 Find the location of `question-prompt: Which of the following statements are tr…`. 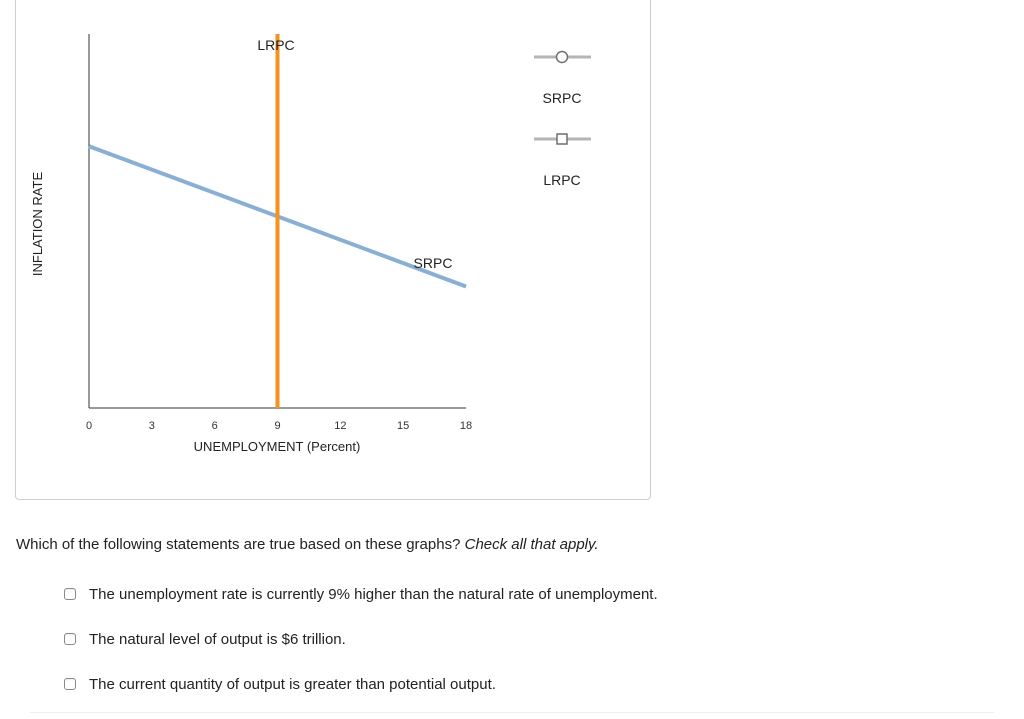

question-prompt: Which of the following statements are tr… is located at coordinates (238, 544).